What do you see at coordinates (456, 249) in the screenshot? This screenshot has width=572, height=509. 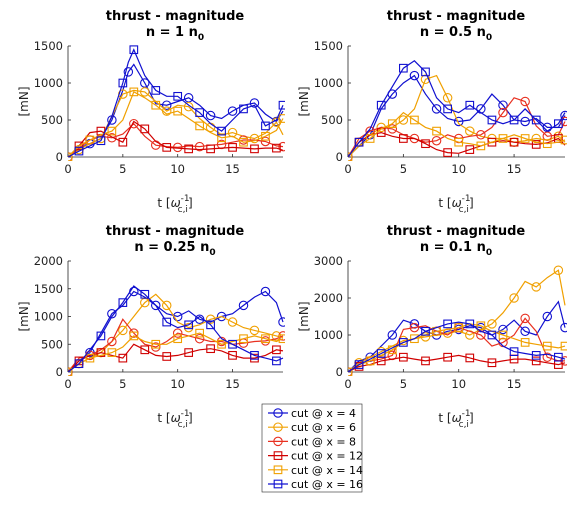 I see `chart-subtitle: n = 0.1 n0` at bounding box center [456, 249].